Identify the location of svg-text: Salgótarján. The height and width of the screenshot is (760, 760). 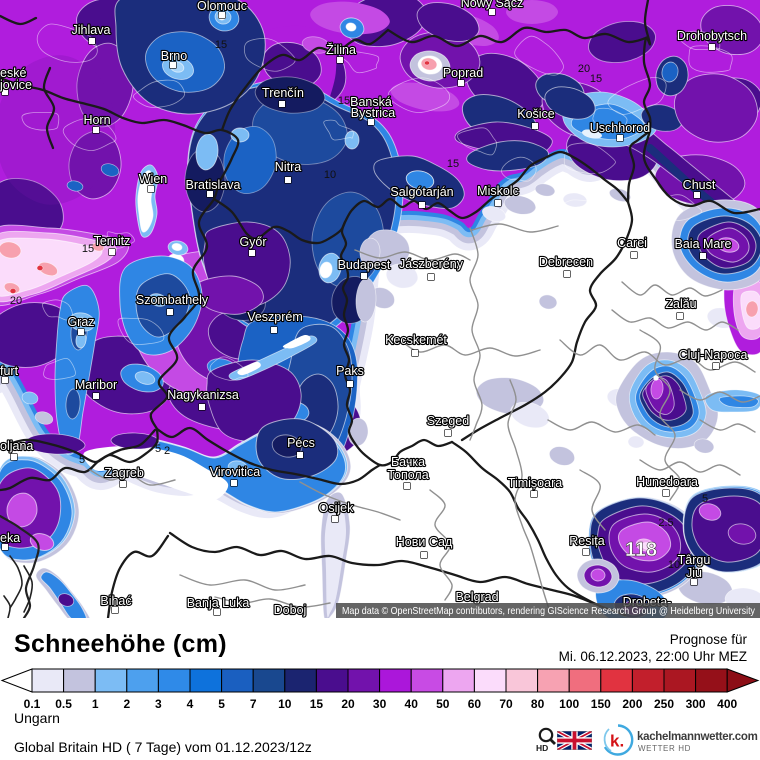
(421, 192).